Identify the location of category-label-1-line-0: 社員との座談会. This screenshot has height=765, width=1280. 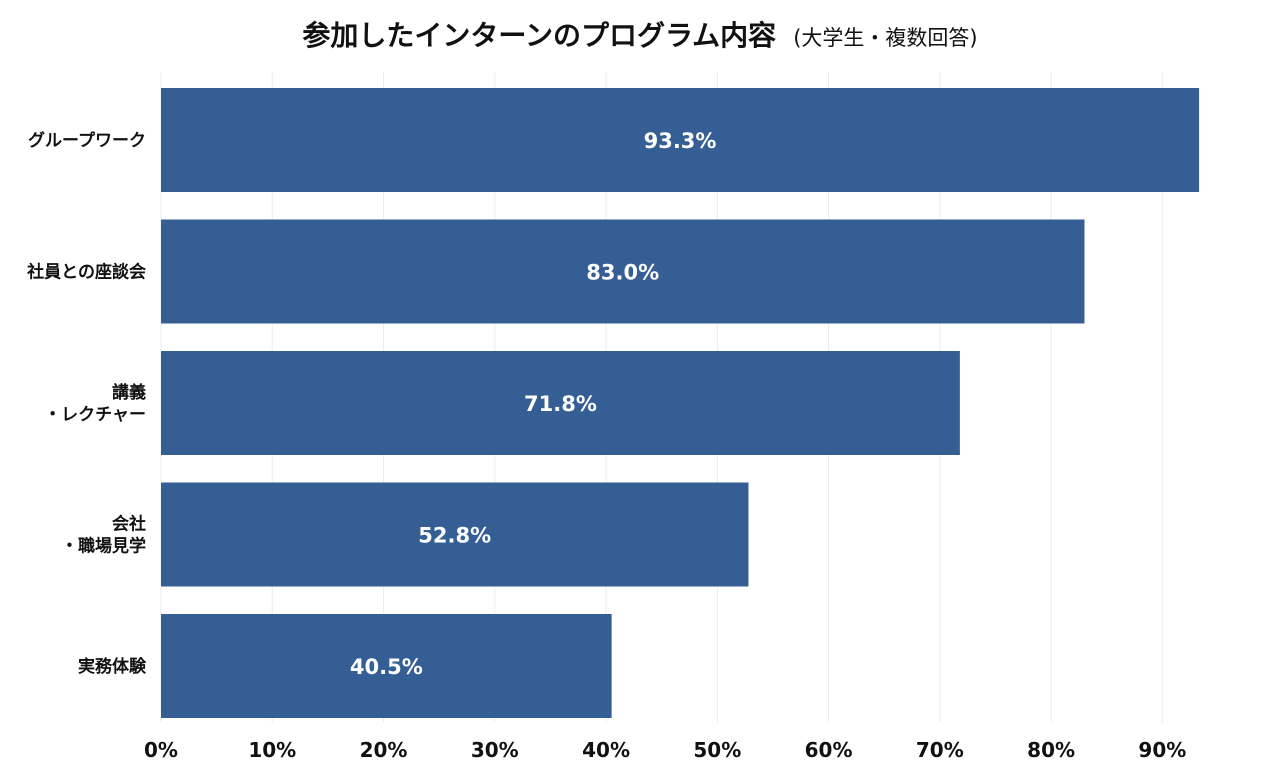
(86, 272).